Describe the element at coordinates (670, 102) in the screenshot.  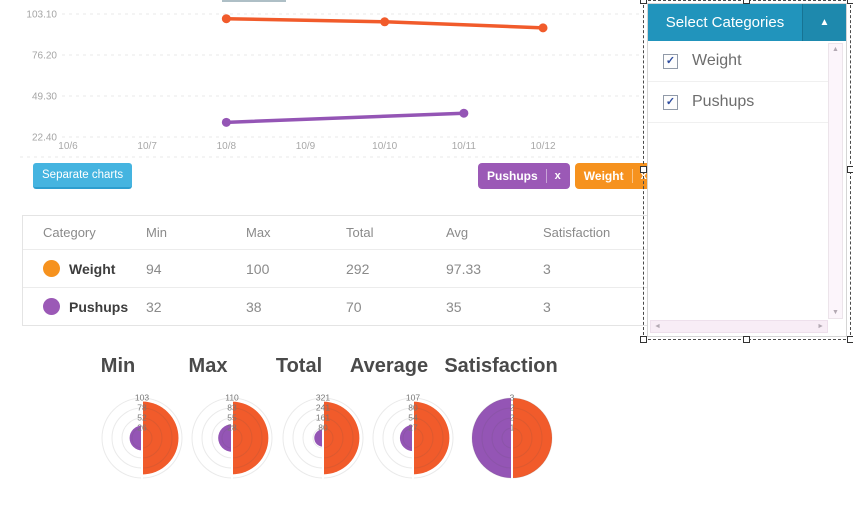
I see `checkbox-pushups: ✓` at that location.